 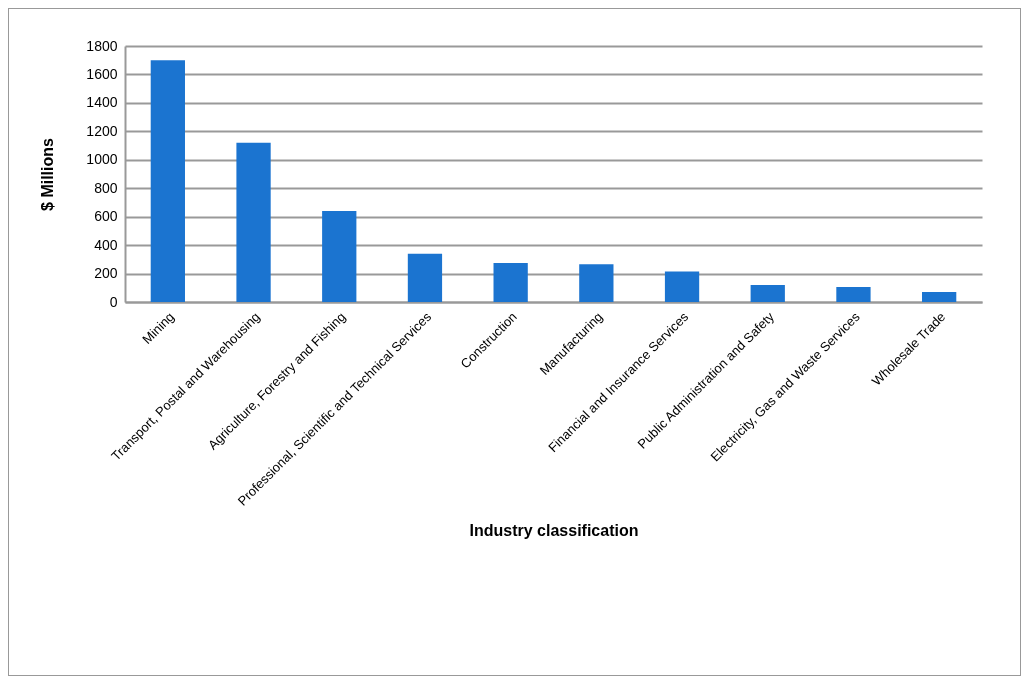 What do you see at coordinates (106, 244) in the screenshot?
I see `y-tick-label: 400` at bounding box center [106, 244].